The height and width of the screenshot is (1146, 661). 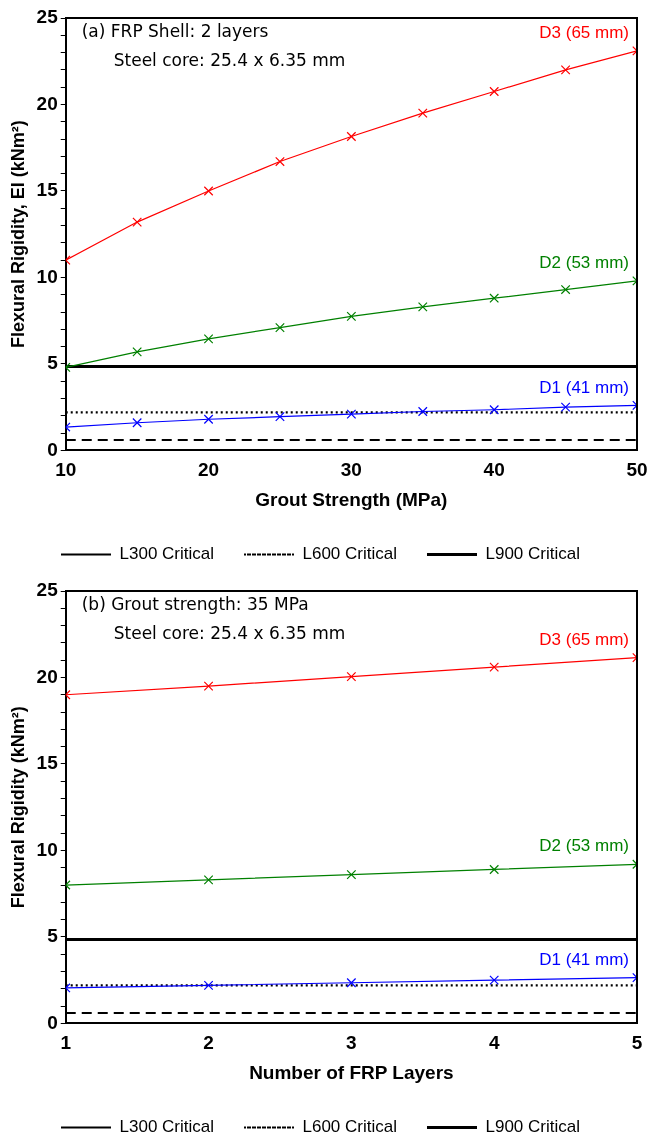 What do you see at coordinates (208, 470) in the screenshot?
I see `x-tick-label: 20` at bounding box center [208, 470].